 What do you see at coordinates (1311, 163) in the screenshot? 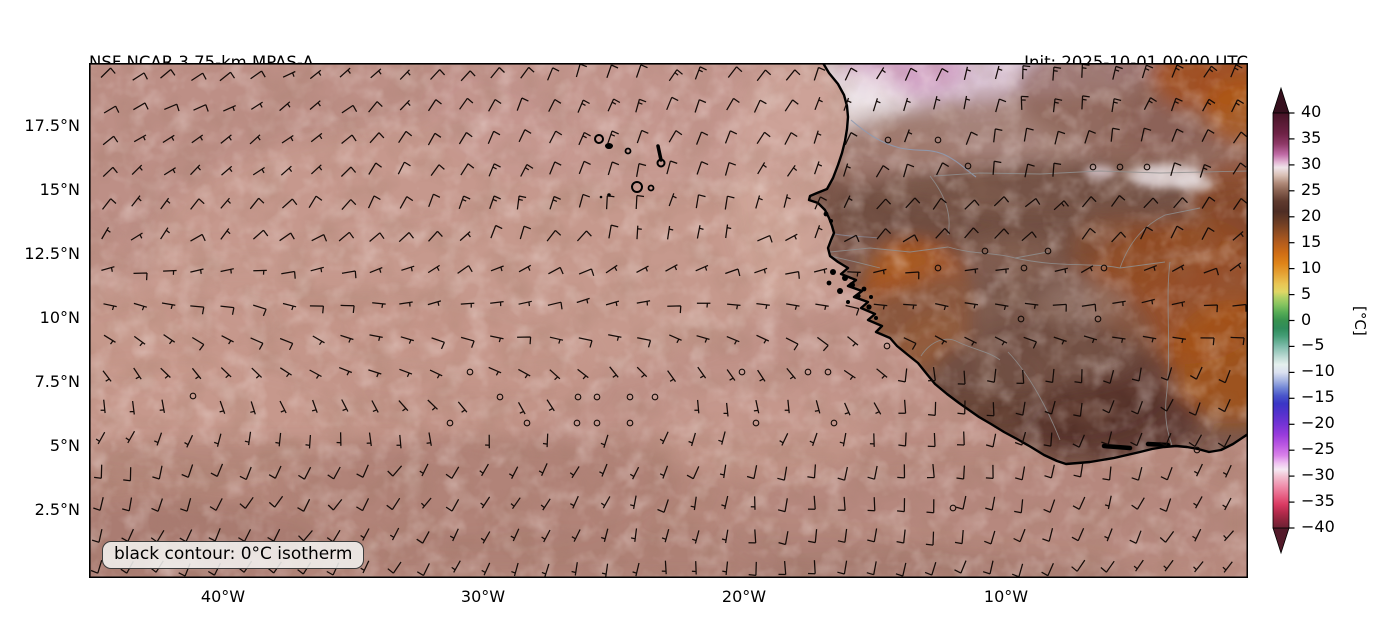
I see `colorbar-tick-label: 30` at bounding box center [1311, 163].